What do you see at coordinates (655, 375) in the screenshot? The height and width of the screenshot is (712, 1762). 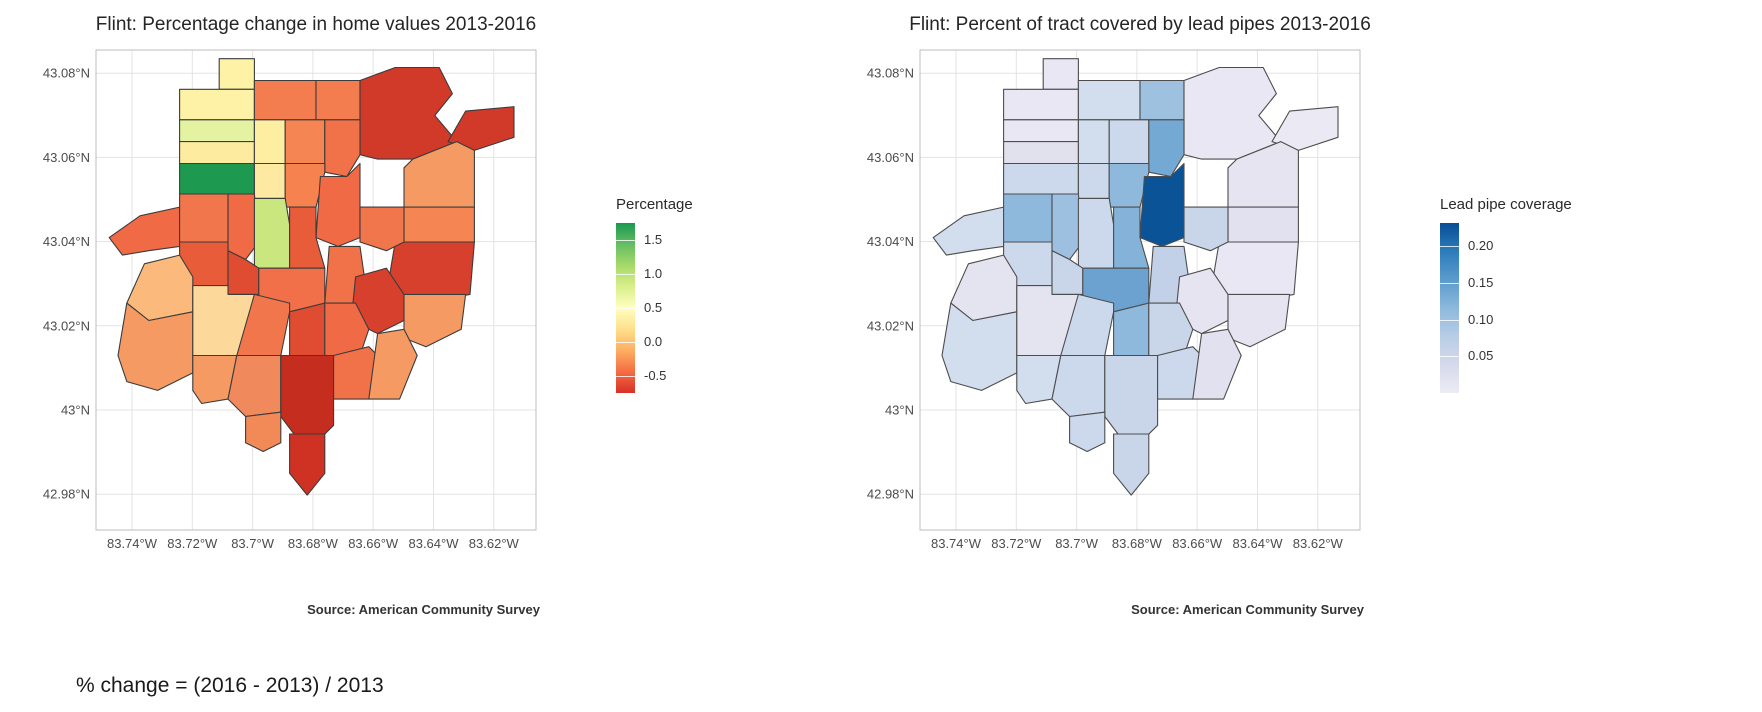 I see `legend-tick-label: -0.5` at bounding box center [655, 375].